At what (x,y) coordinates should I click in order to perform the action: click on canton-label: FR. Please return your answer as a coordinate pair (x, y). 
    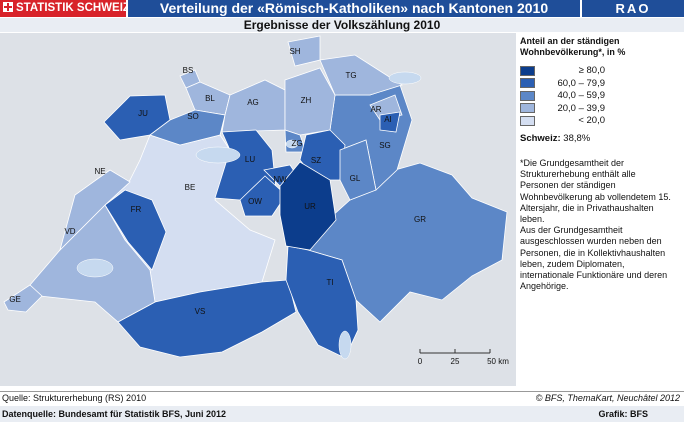
    Looking at the image, I should click on (136, 209).